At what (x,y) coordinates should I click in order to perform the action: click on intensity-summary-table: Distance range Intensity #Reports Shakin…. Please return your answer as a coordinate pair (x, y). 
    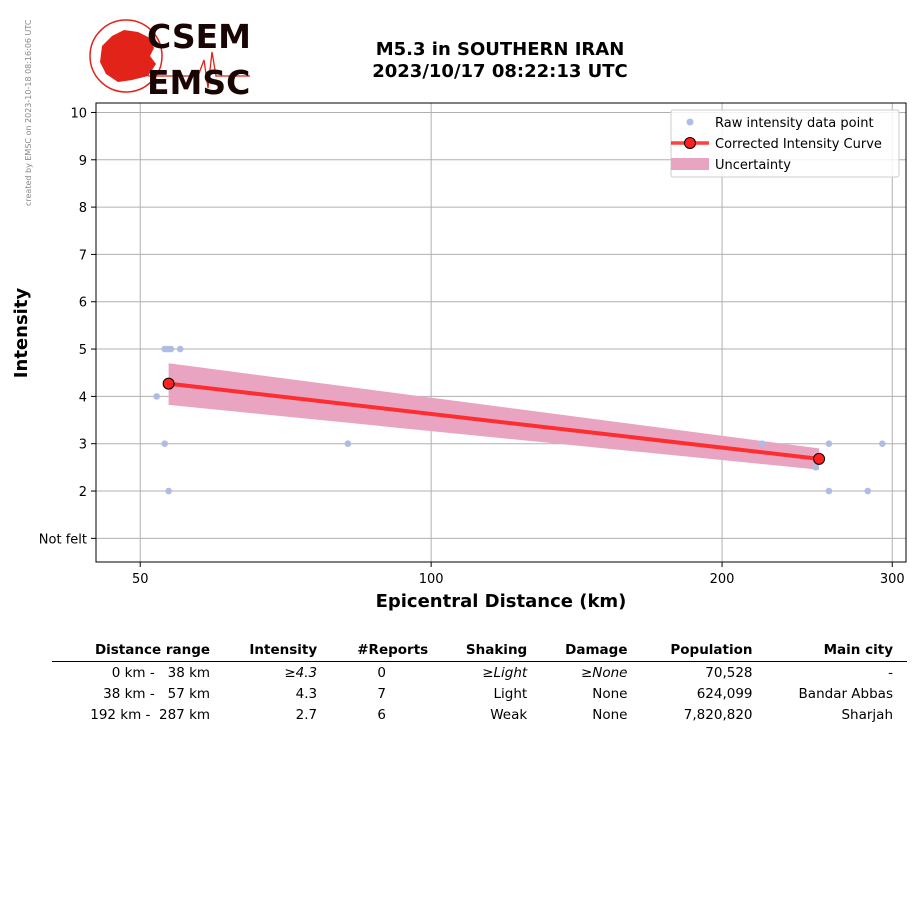
    Looking at the image, I should click on (479, 682).